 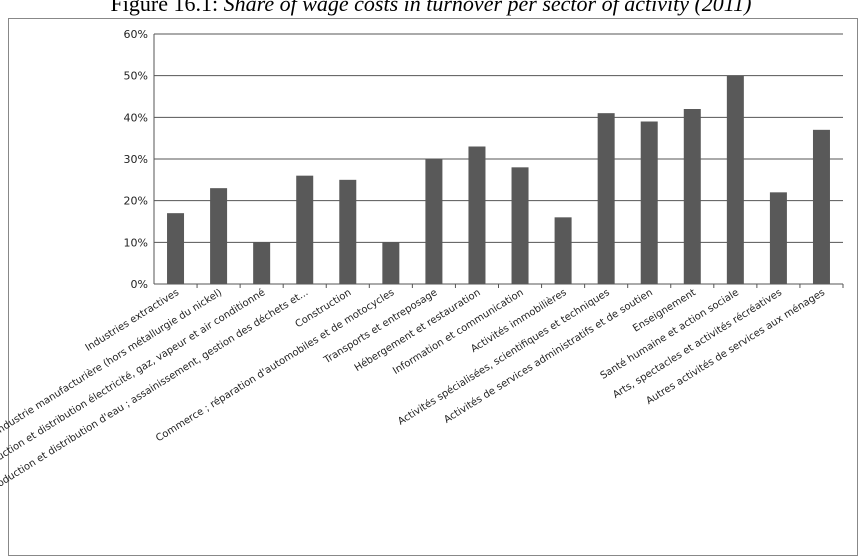 What do you see at coordinates (136, 242) in the screenshot?
I see `y-tick-label: 10%` at bounding box center [136, 242].